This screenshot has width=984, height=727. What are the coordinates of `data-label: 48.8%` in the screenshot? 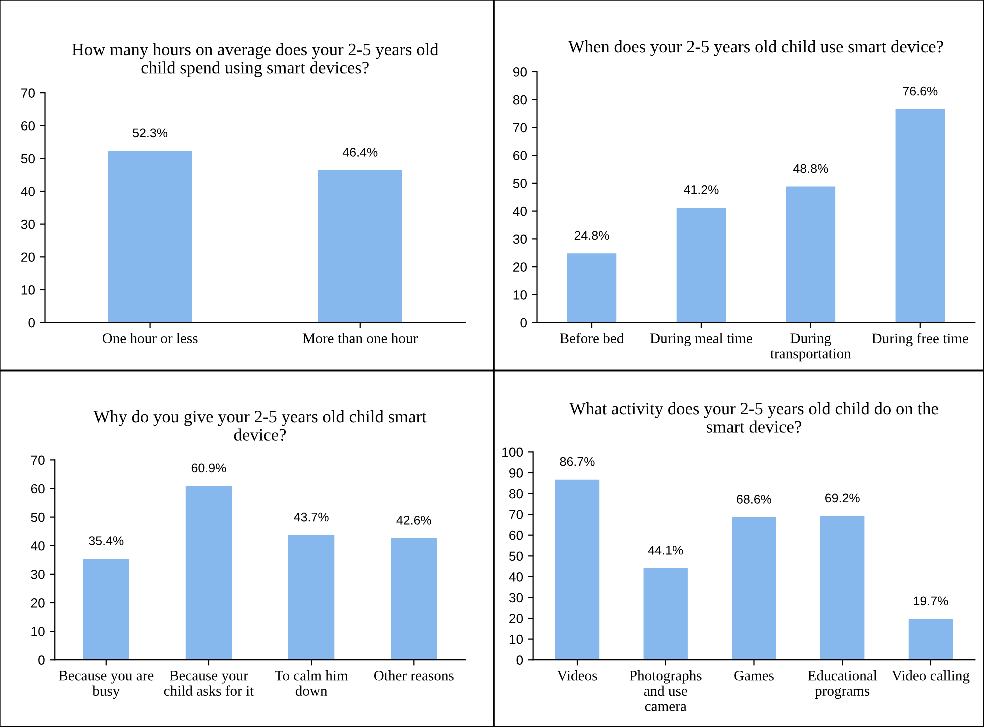 It's located at (811, 169).